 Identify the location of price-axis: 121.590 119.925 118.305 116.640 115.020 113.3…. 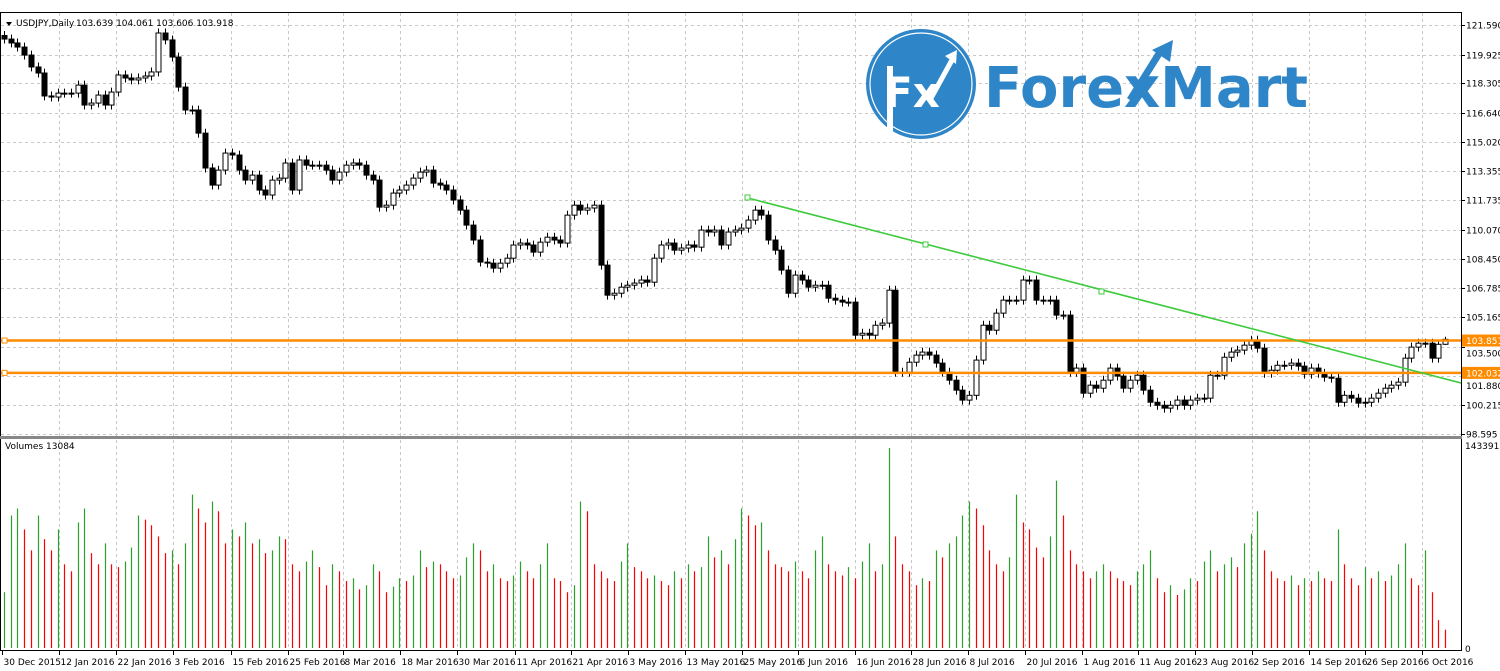
(1480, 231).